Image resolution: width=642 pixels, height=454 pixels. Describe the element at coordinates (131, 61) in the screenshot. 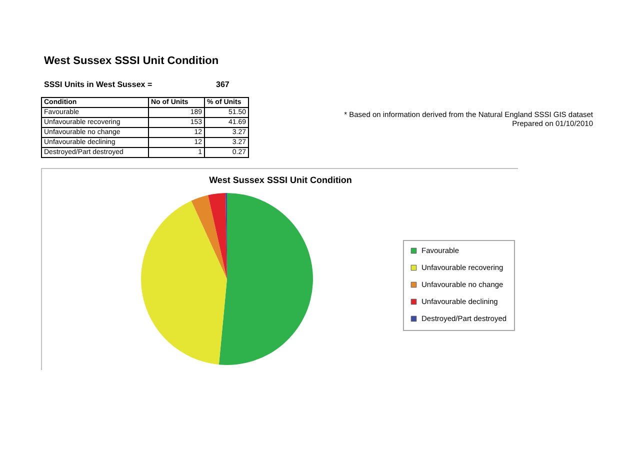

I see `text: West Sussex SSSI Unit Condition` at that location.